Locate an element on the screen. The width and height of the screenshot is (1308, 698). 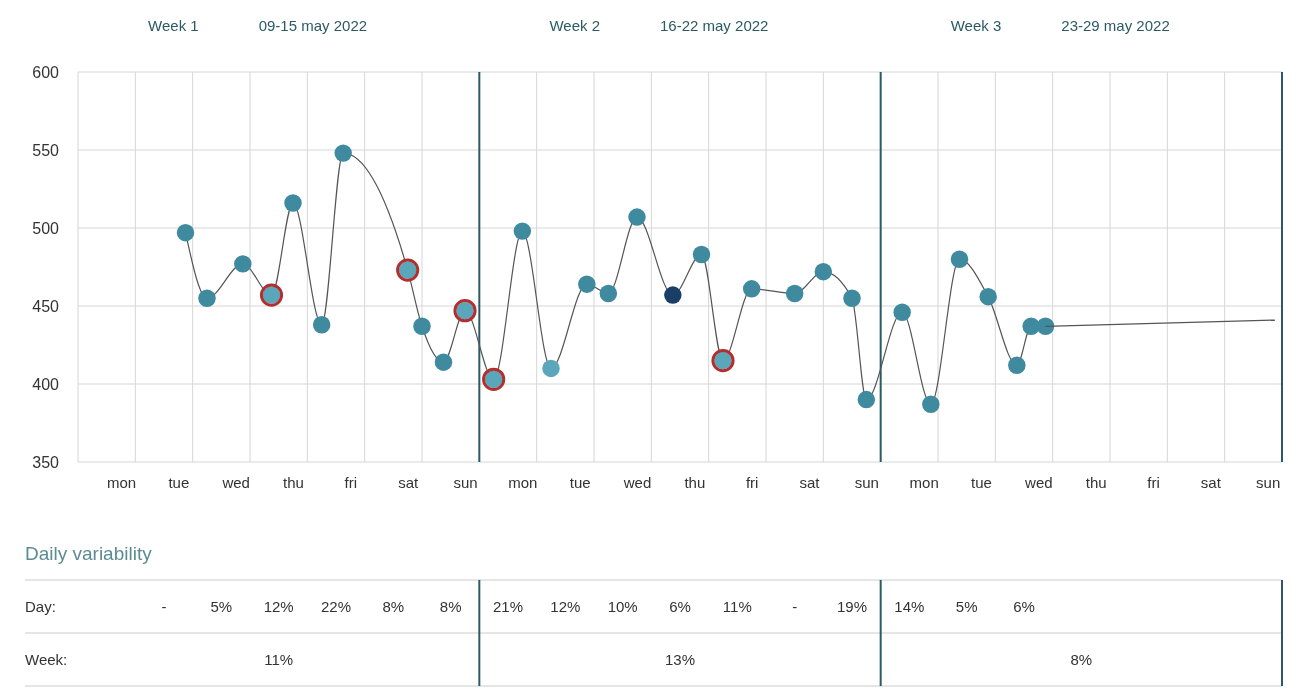
text: 14% is located at coordinates (909, 606).